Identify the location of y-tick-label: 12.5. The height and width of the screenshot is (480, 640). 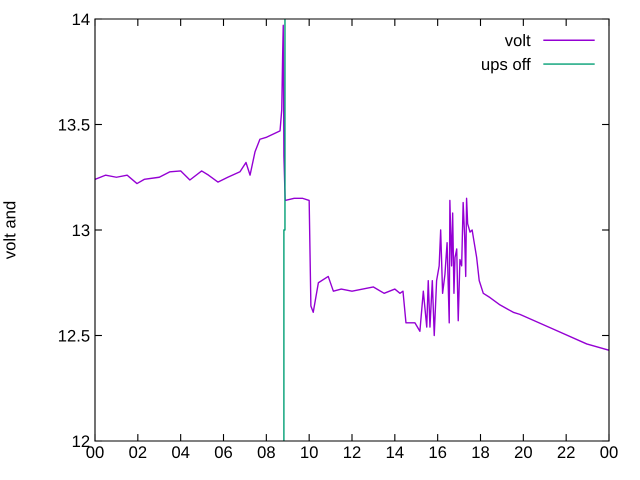
(74, 336).